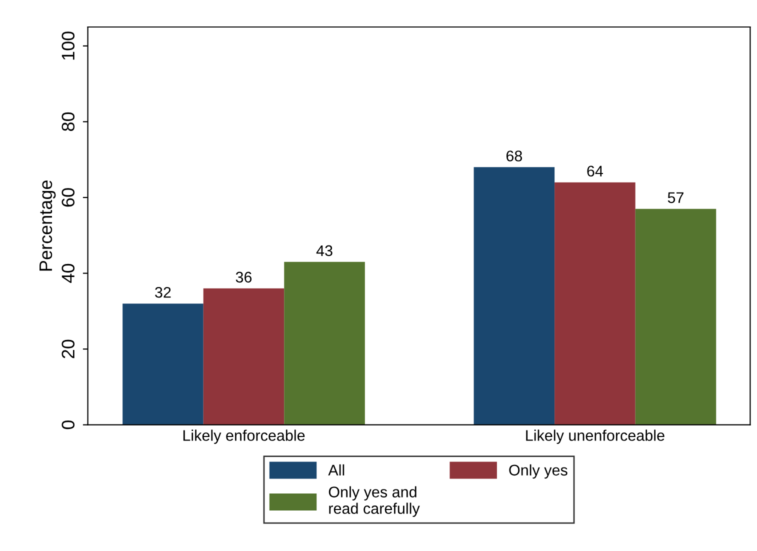 This screenshot has height=551, width=757. Describe the element at coordinates (163, 292) in the screenshot. I see `data-label: 32` at that location.